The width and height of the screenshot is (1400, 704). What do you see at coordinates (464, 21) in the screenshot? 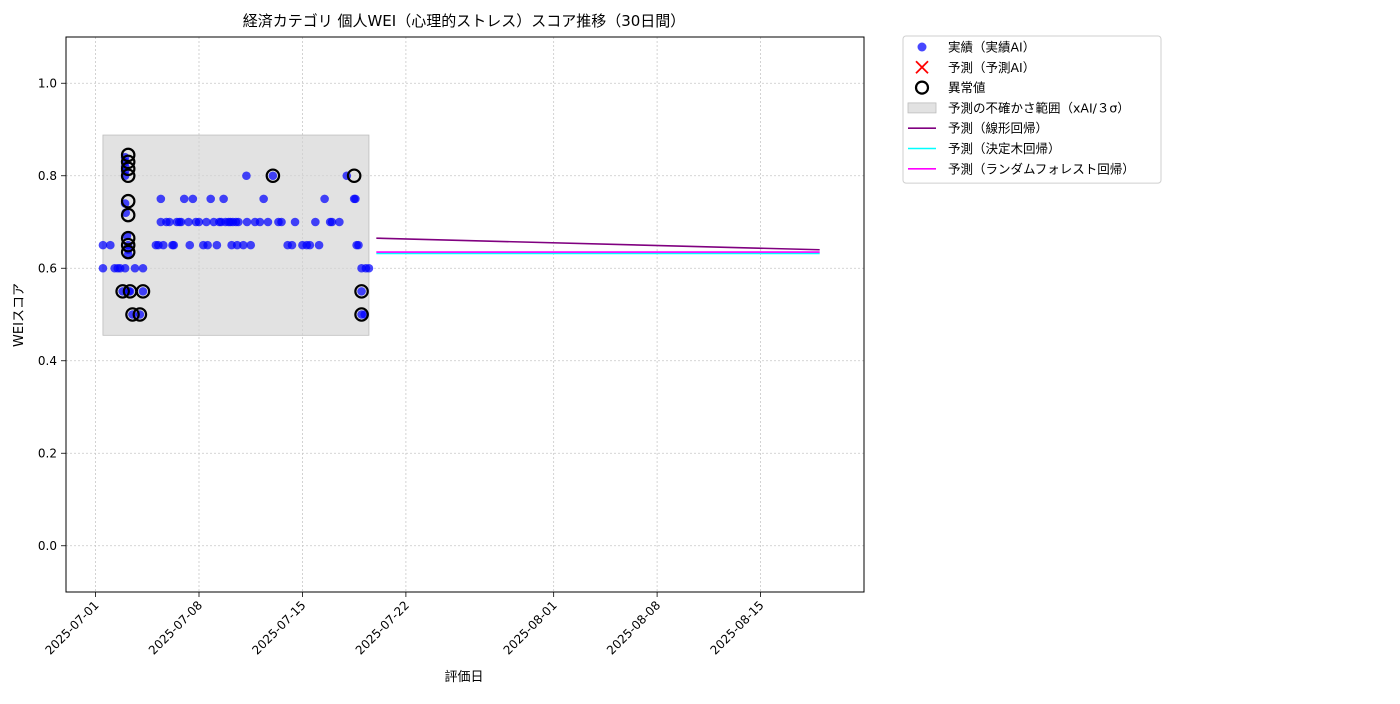
I see `chart-title: 経済カテゴリ 個人WEI（心理的ストレス）スコア推移（30日間）` at bounding box center [464, 21].